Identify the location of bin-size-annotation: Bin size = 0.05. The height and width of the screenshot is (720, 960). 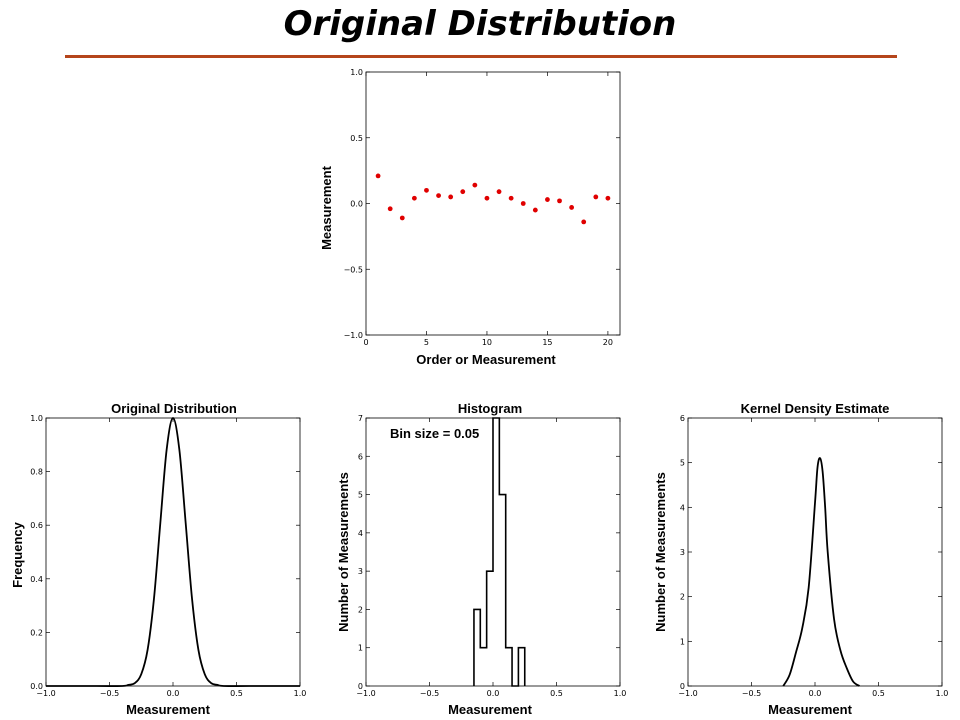
(434, 433).